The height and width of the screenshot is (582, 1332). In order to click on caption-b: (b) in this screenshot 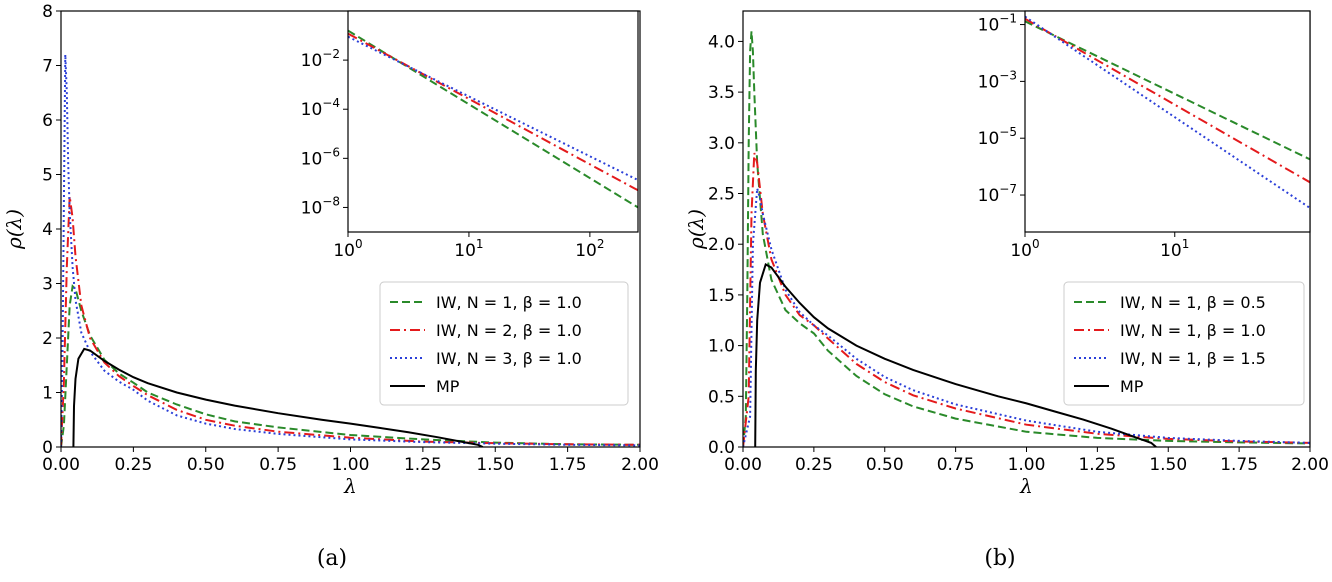, I will do `click(999, 558)`.